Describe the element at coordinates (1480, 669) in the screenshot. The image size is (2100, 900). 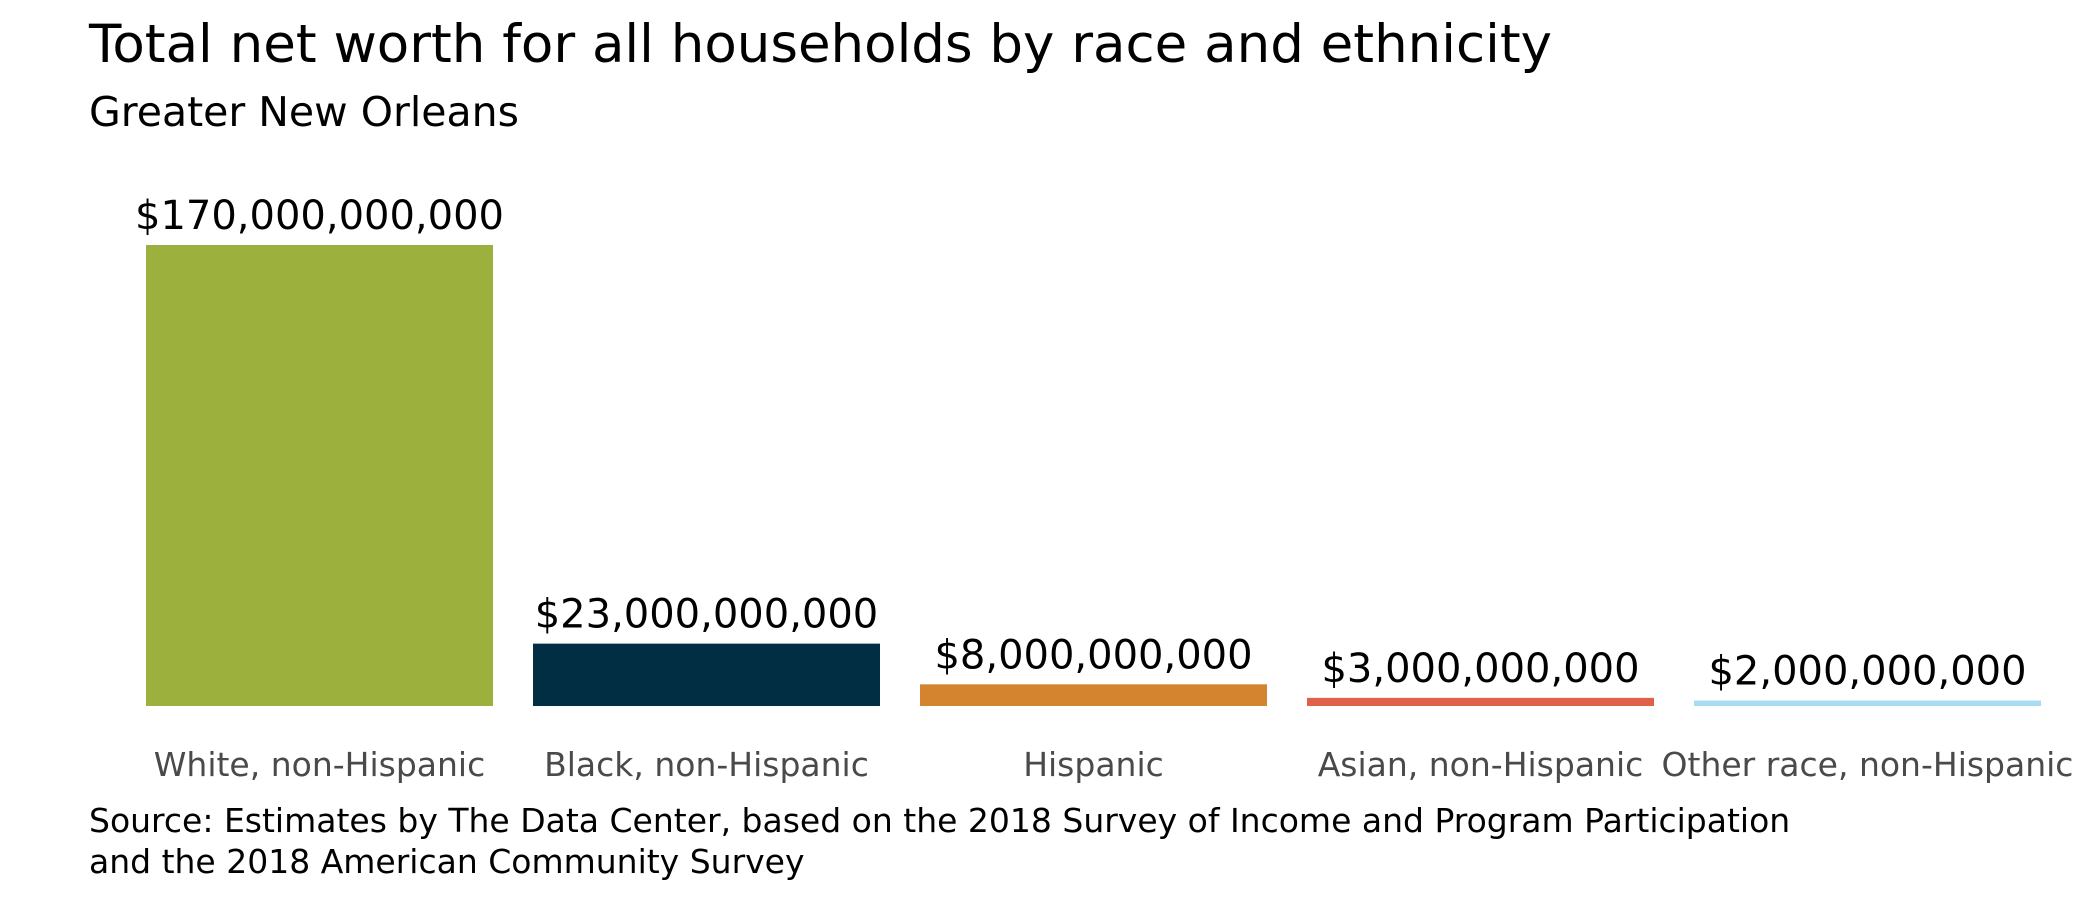
I see `value-label-asian-non-hispanic: $3,000,000,000` at that location.